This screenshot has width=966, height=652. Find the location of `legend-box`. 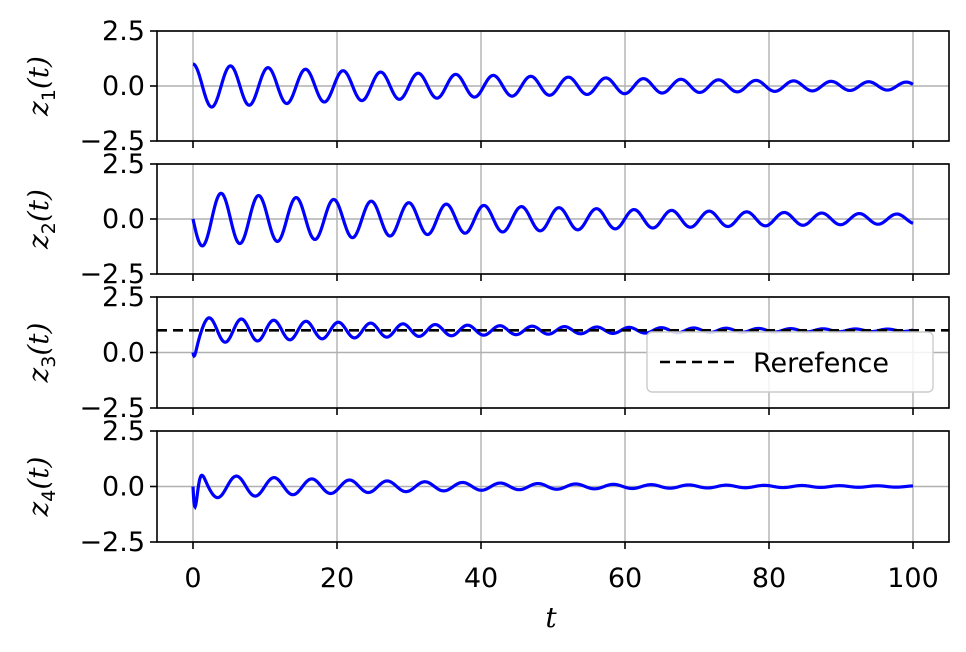

legend-box is located at coordinates (790, 362).